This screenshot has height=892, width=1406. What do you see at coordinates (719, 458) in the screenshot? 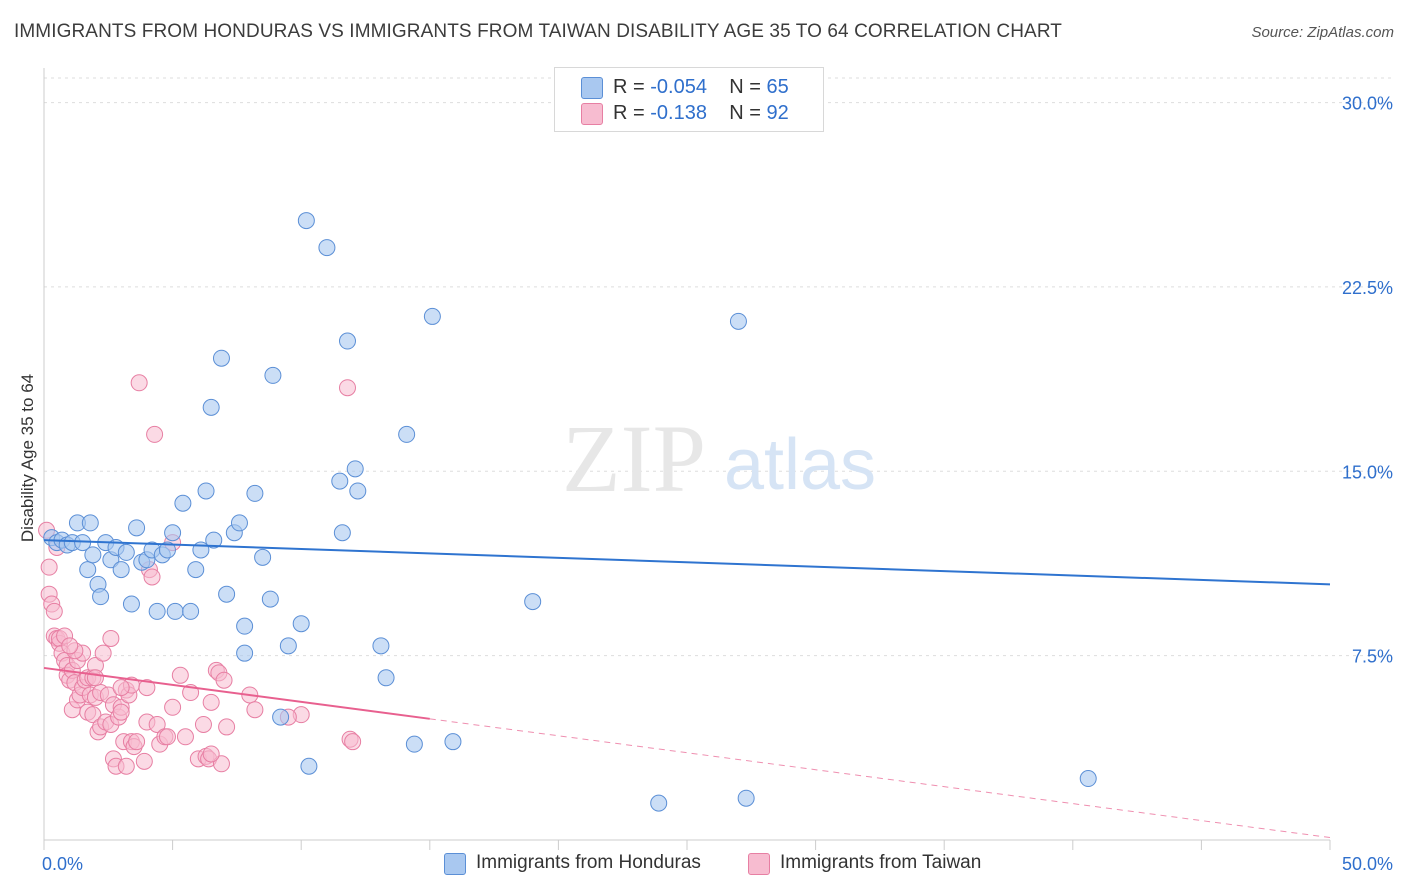
I see `watermark: ZIP atlas` at bounding box center [719, 458].